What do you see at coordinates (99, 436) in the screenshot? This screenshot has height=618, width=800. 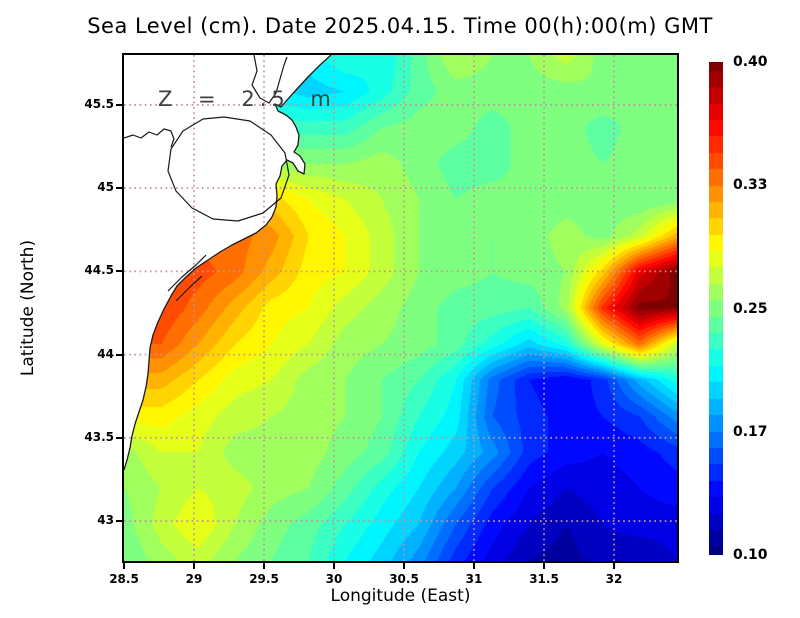 I see `y-tick-label: 43.5` at bounding box center [99, 436].